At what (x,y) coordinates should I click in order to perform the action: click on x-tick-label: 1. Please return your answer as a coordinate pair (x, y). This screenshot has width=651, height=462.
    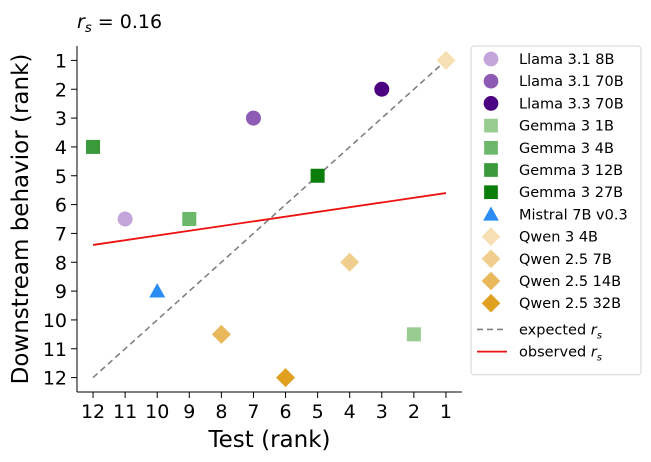
    Looking at the image, I should click on (446, 412).